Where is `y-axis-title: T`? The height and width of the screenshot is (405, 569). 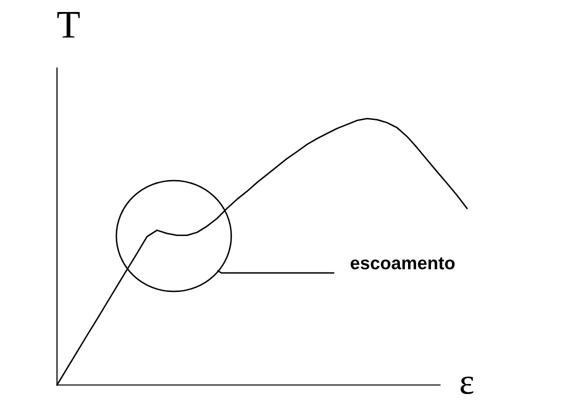
y-axis-title: T is located at coordinates (68, 25).